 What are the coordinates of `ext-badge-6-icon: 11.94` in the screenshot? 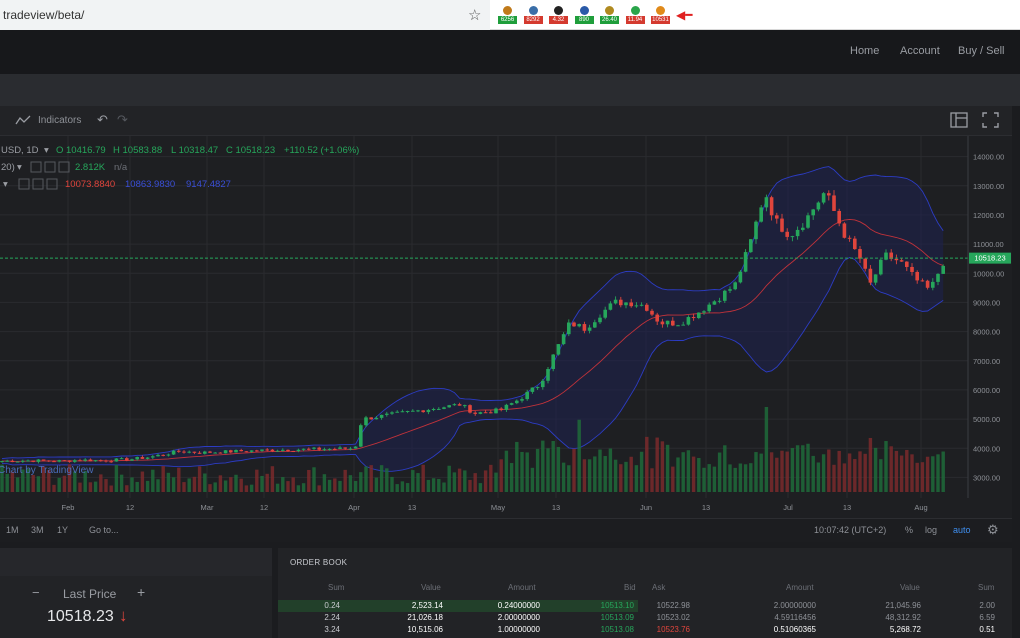 It's located at (635, 15).